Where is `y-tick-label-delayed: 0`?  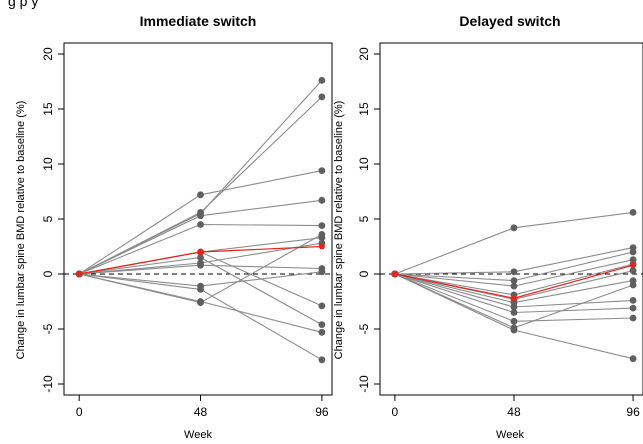
y-tick-label-delayed: 0 is located at coordinates (364, 273).